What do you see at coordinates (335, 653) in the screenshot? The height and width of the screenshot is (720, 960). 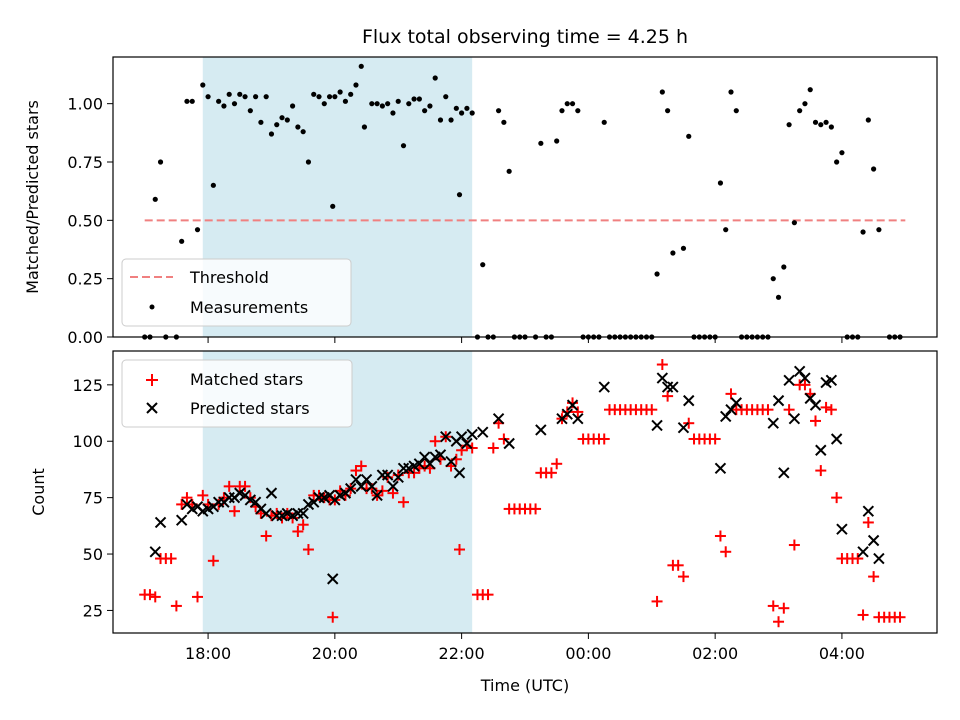 I see `time-x-tick-label: 20:00` at bounding box center [335, 653].